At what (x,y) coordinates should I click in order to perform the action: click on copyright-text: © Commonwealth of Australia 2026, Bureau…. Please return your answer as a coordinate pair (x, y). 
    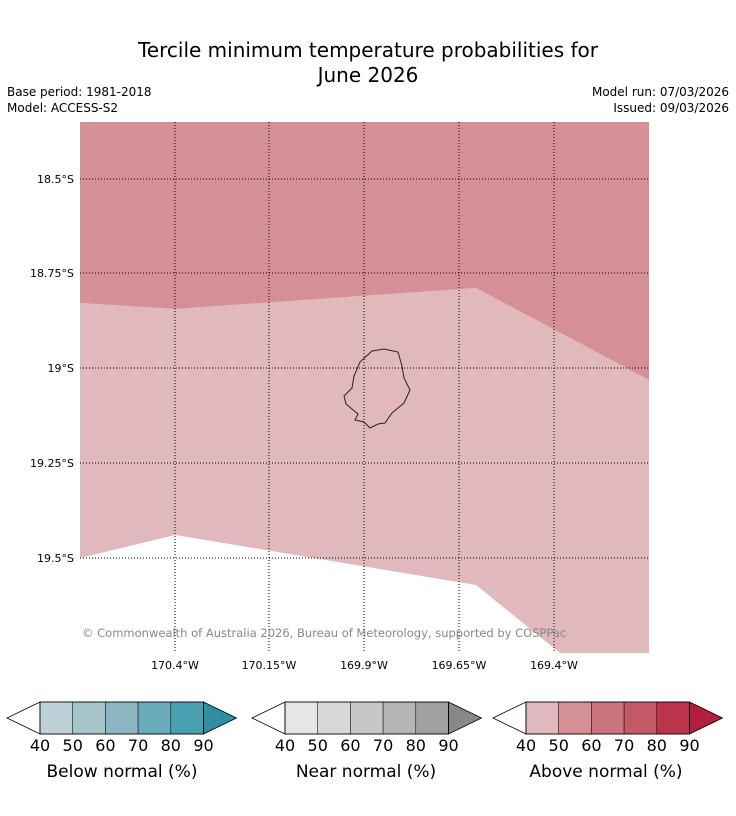
    Looking at the image, I should click on (324, 633).